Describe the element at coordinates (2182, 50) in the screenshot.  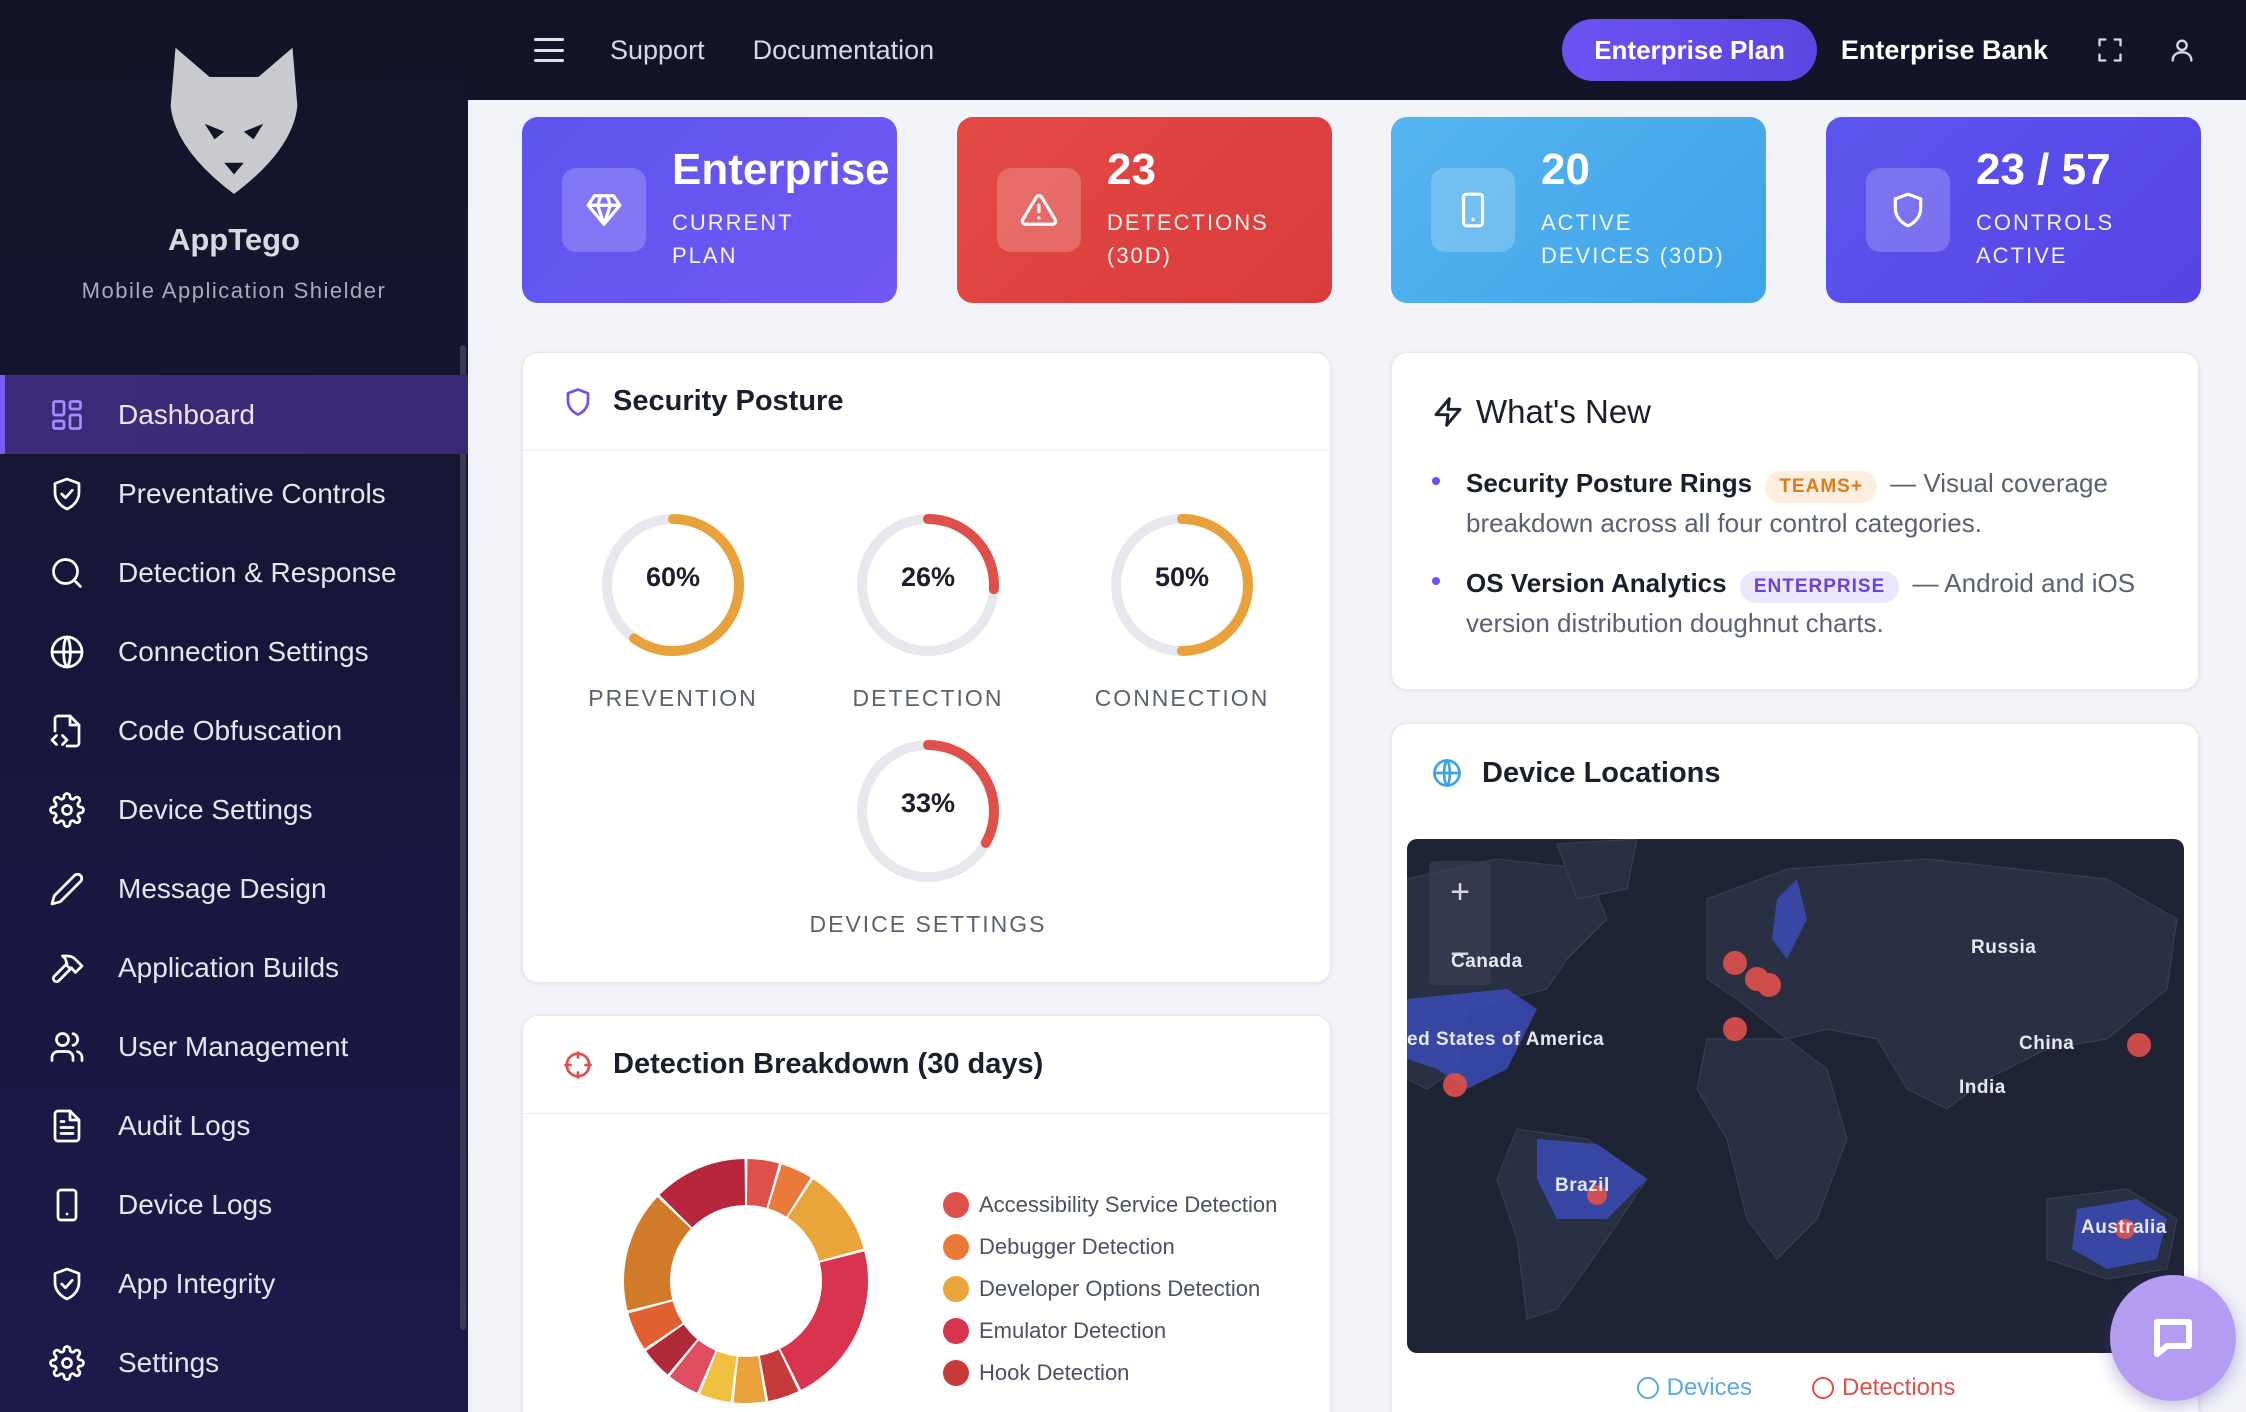
I see `user-icon` at that location.